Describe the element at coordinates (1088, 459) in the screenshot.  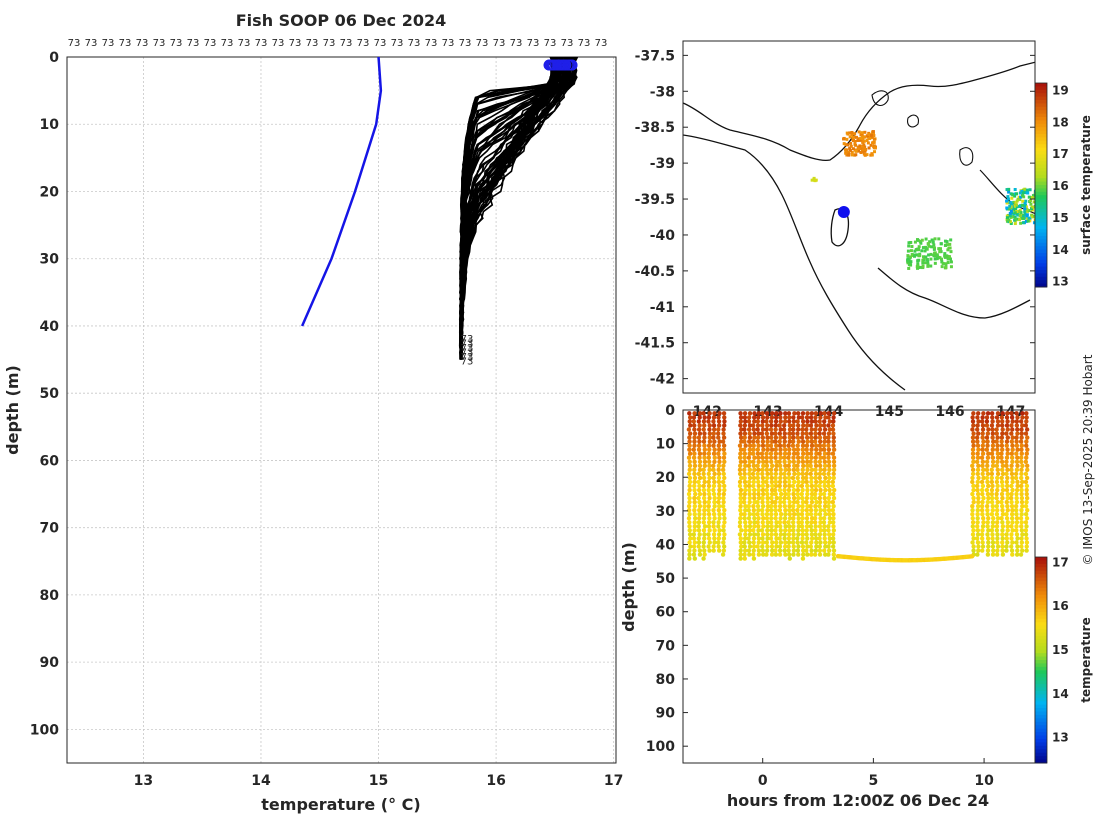
I see `credit-text: © IMOS 13-Sep-2025 20:39 Hobart` at that location.